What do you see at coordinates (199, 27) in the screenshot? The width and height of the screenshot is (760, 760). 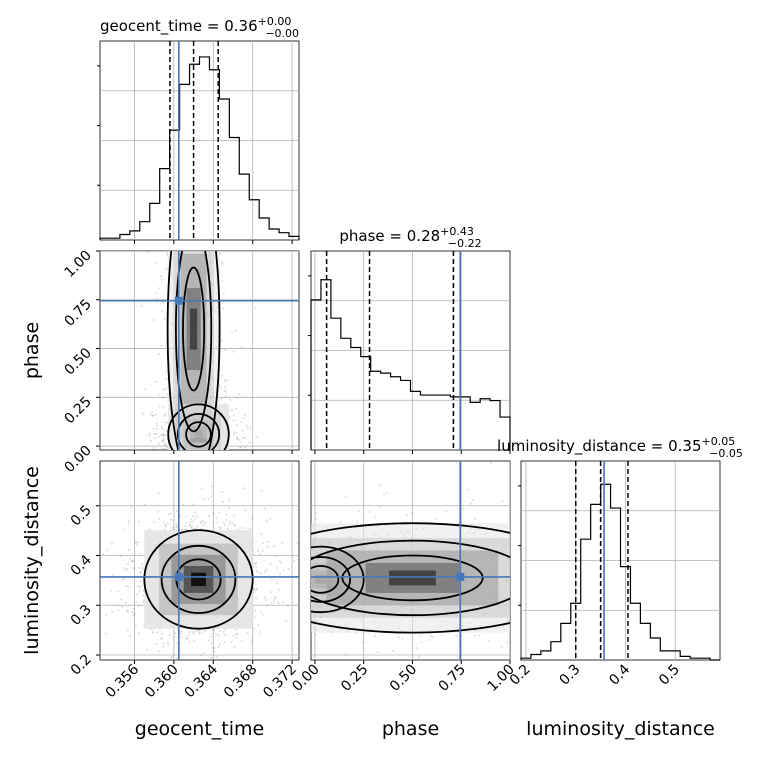 I see `hist-title-geocent_time: geocent_time = 0.36+0.00 −0.00` at bounding box center [199, 27].